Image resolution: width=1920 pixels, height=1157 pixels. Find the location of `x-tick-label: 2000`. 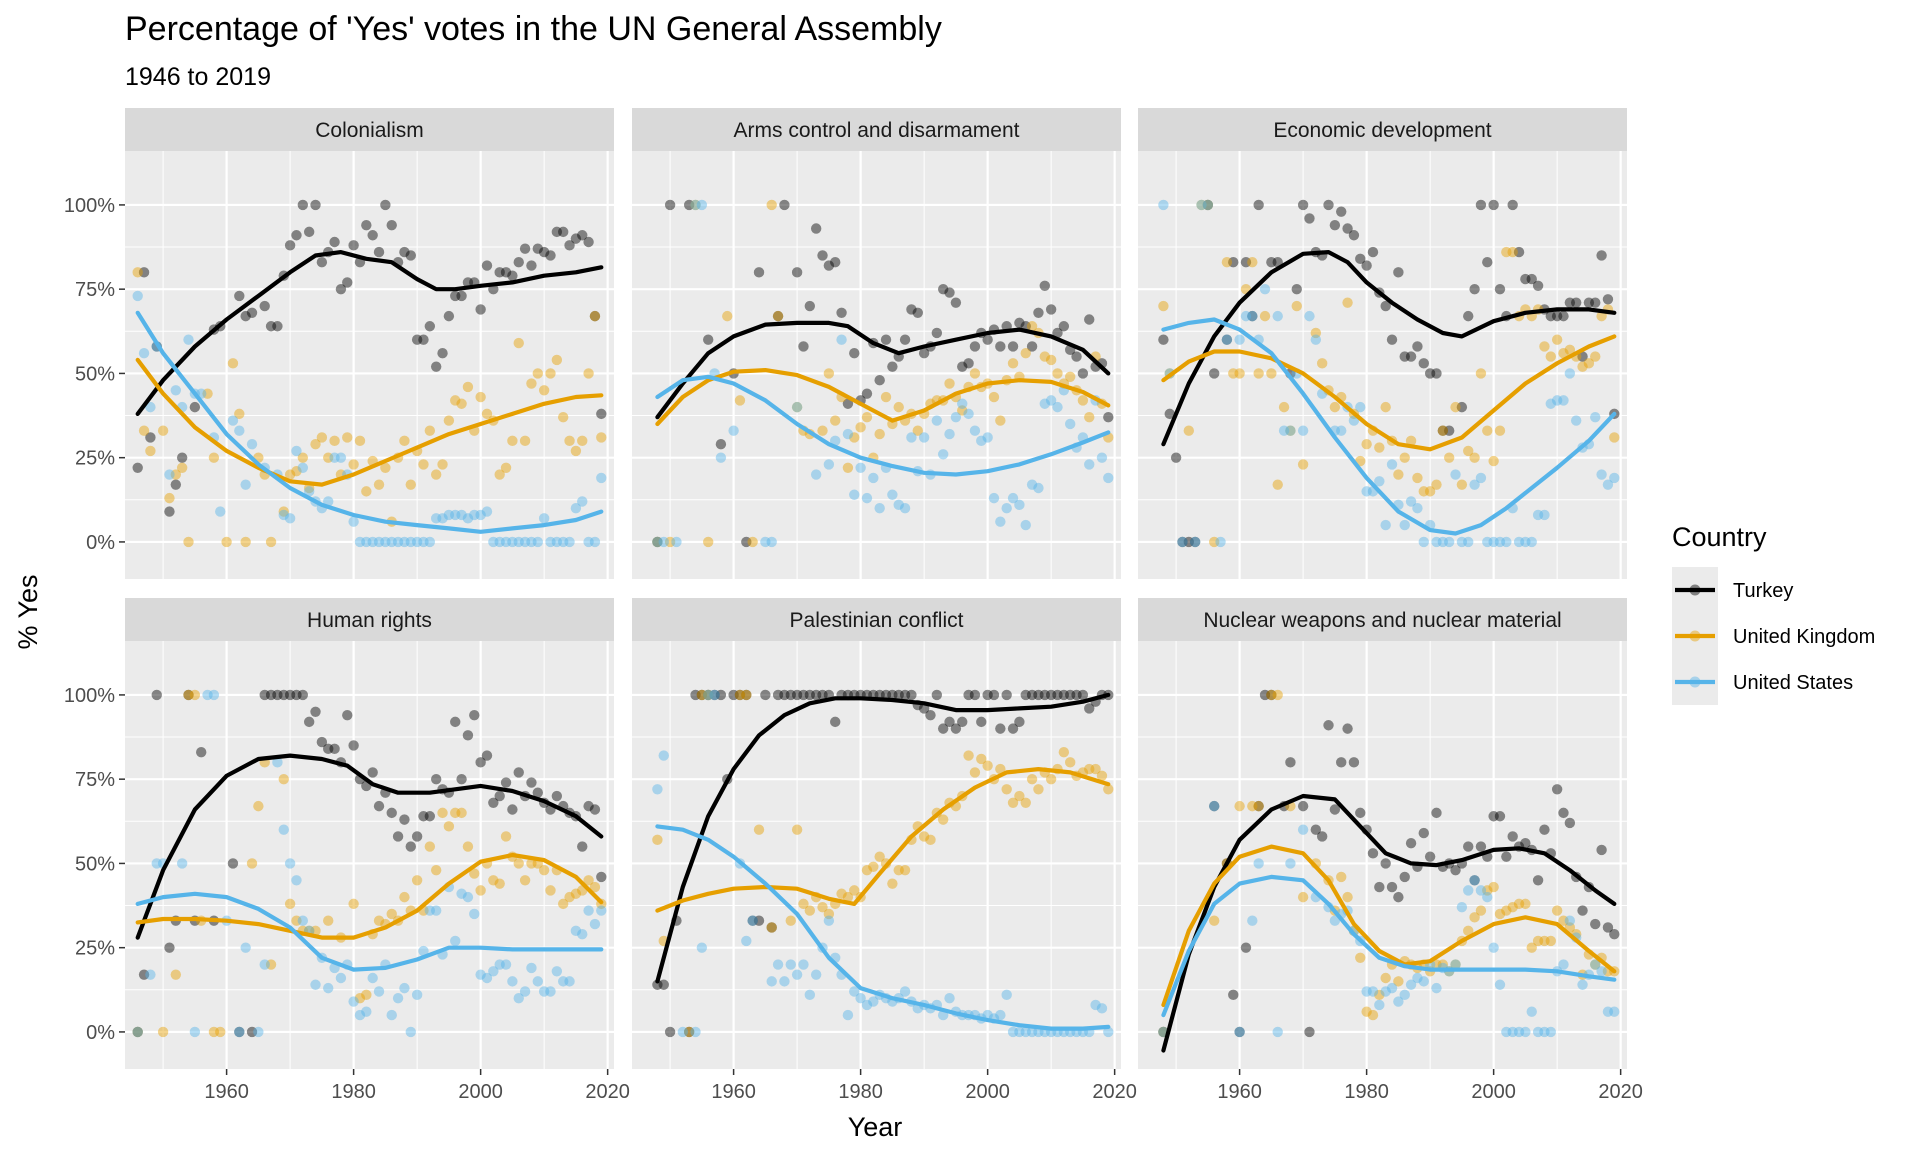

x-tick-label: 2000 is located at coordinates (987, 1092).